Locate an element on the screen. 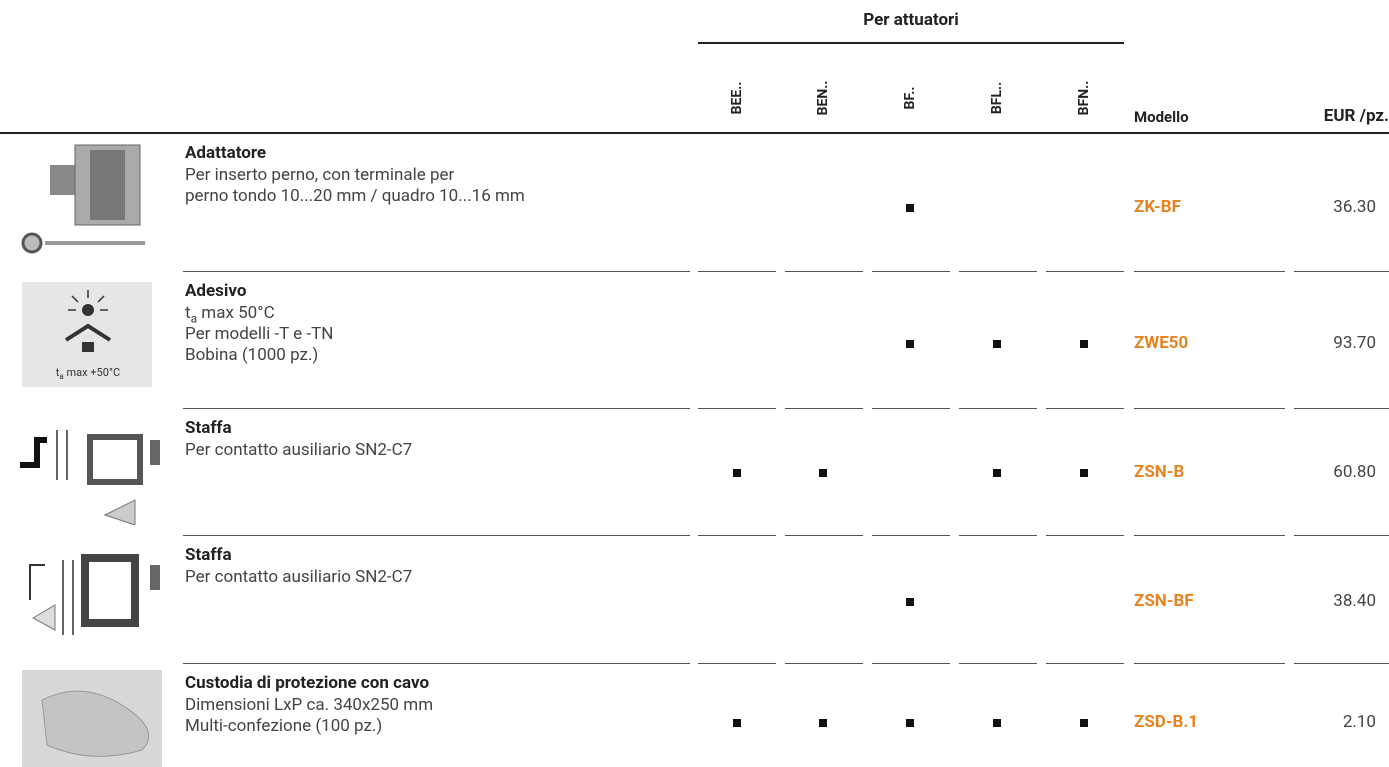  row-title: Custodia di protezione con cavo is located at coordinates (307, 683).